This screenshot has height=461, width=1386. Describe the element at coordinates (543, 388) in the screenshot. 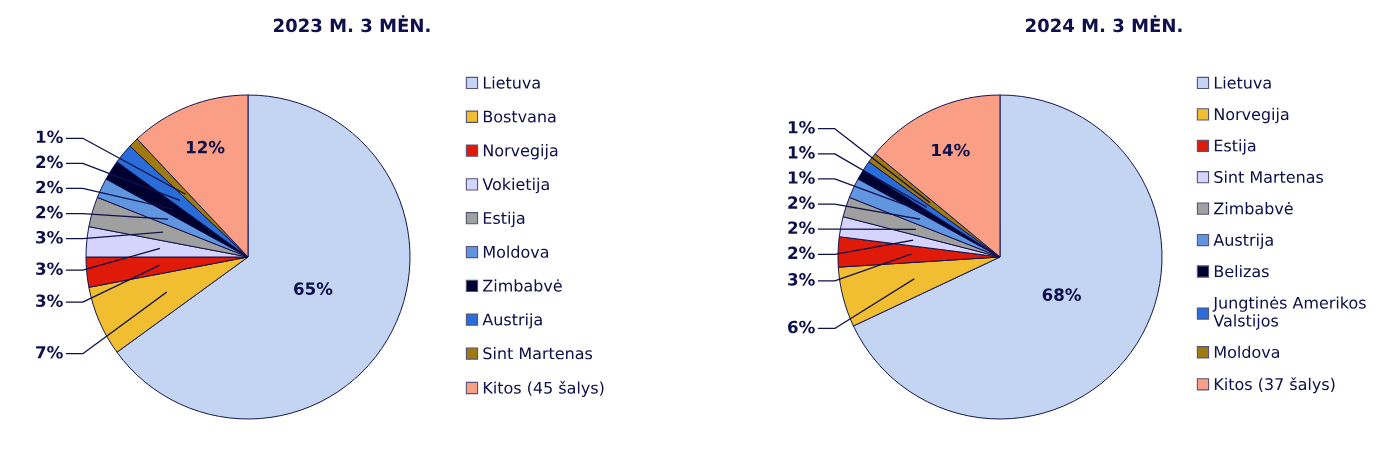

I see `legend-label: Kitos (45 šalys)` at that location.